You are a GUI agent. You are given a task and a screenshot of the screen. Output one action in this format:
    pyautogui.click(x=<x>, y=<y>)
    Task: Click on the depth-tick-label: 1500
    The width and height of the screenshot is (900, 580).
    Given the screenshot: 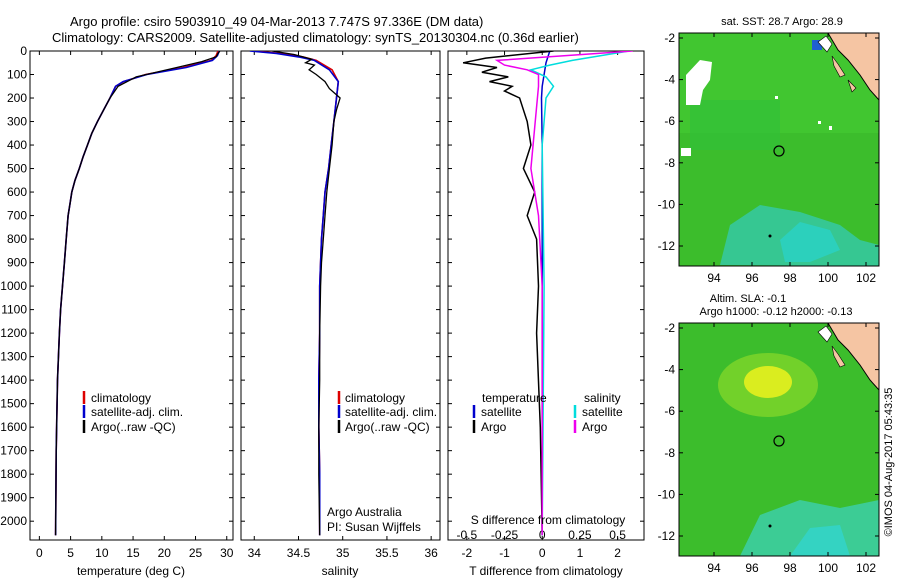 What is the action you would take?
    pyautogui.click(x=13, y=404)
    